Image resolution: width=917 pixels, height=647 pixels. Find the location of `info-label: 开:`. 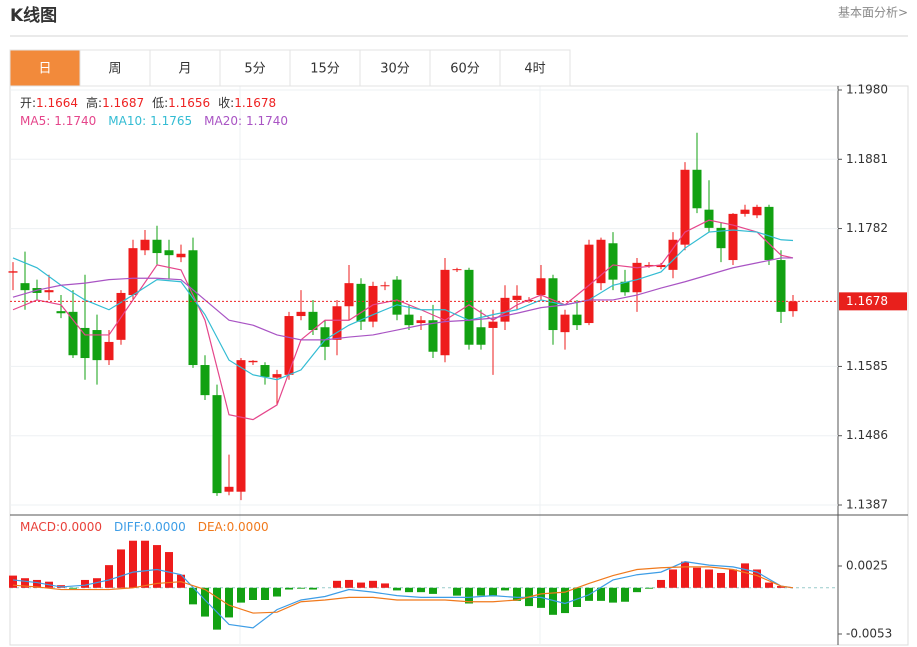

info-label: 开: is located at coordinates (28, 103).